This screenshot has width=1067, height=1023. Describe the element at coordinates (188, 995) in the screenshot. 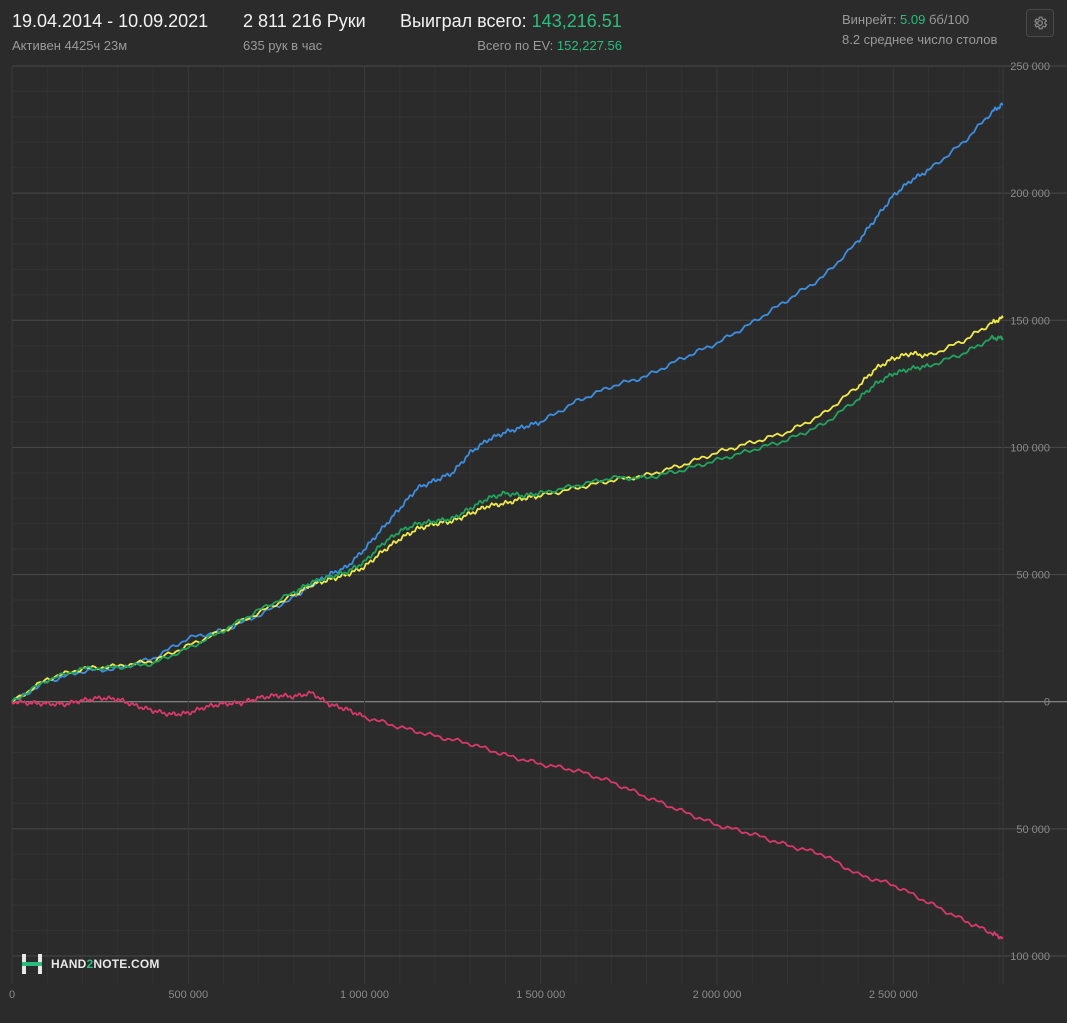

I see `x-tick-label: 500 000` at that location.